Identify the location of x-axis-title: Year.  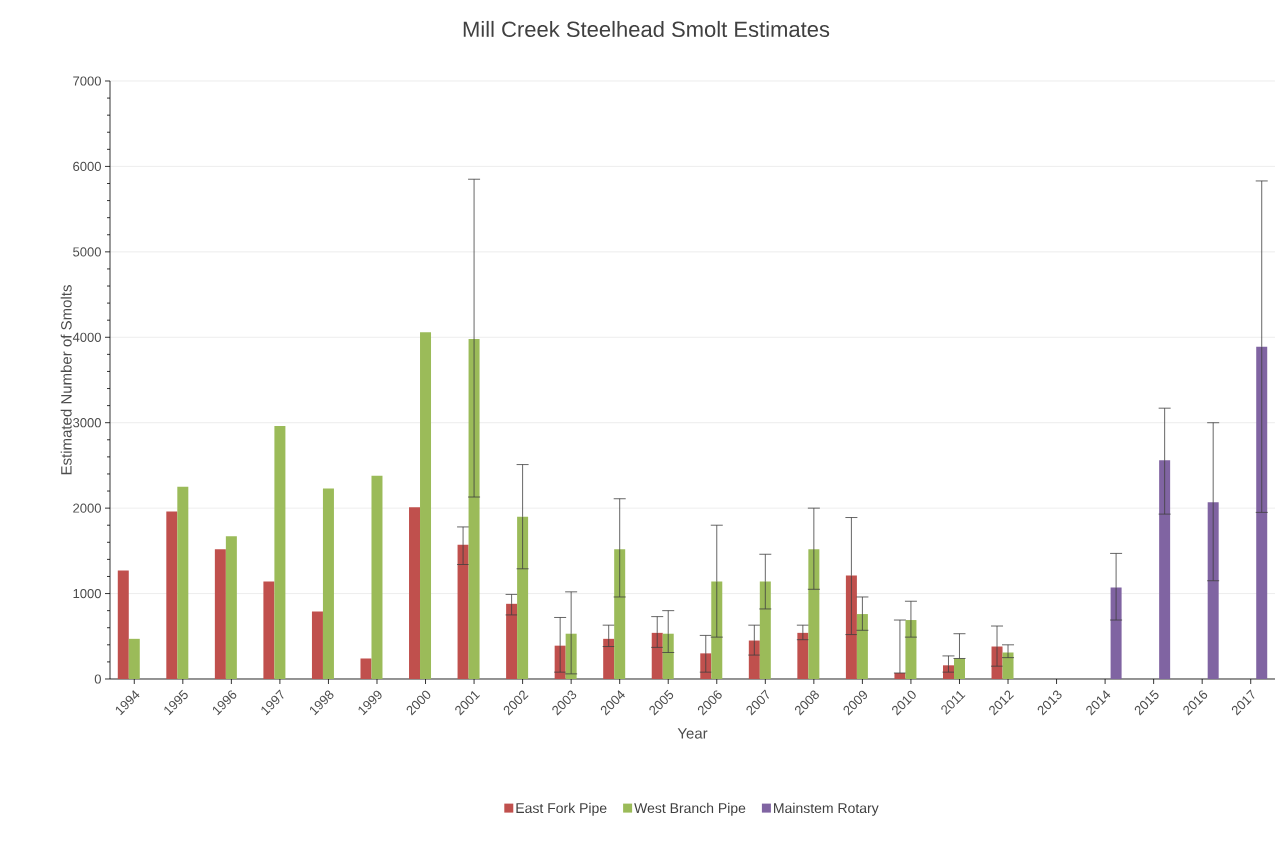
(692, 733).